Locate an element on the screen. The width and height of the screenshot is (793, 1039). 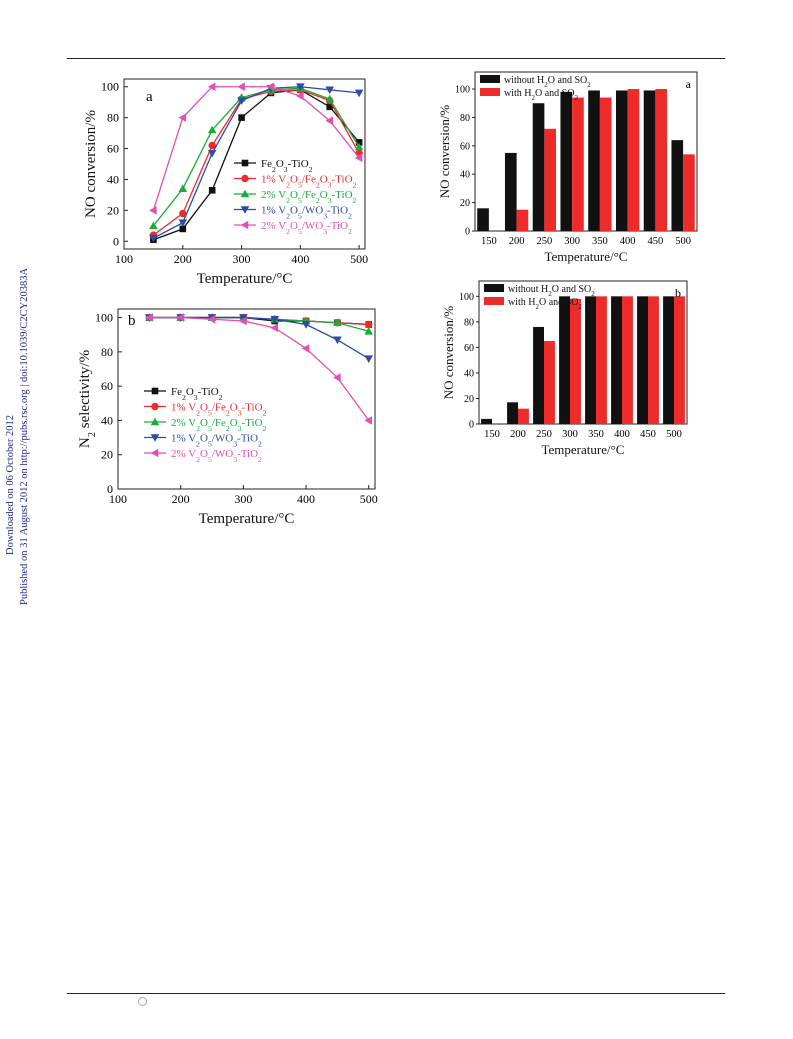
downloaded-note: Downloaded on 06 October 2012 is located at coordinates (10, 485).